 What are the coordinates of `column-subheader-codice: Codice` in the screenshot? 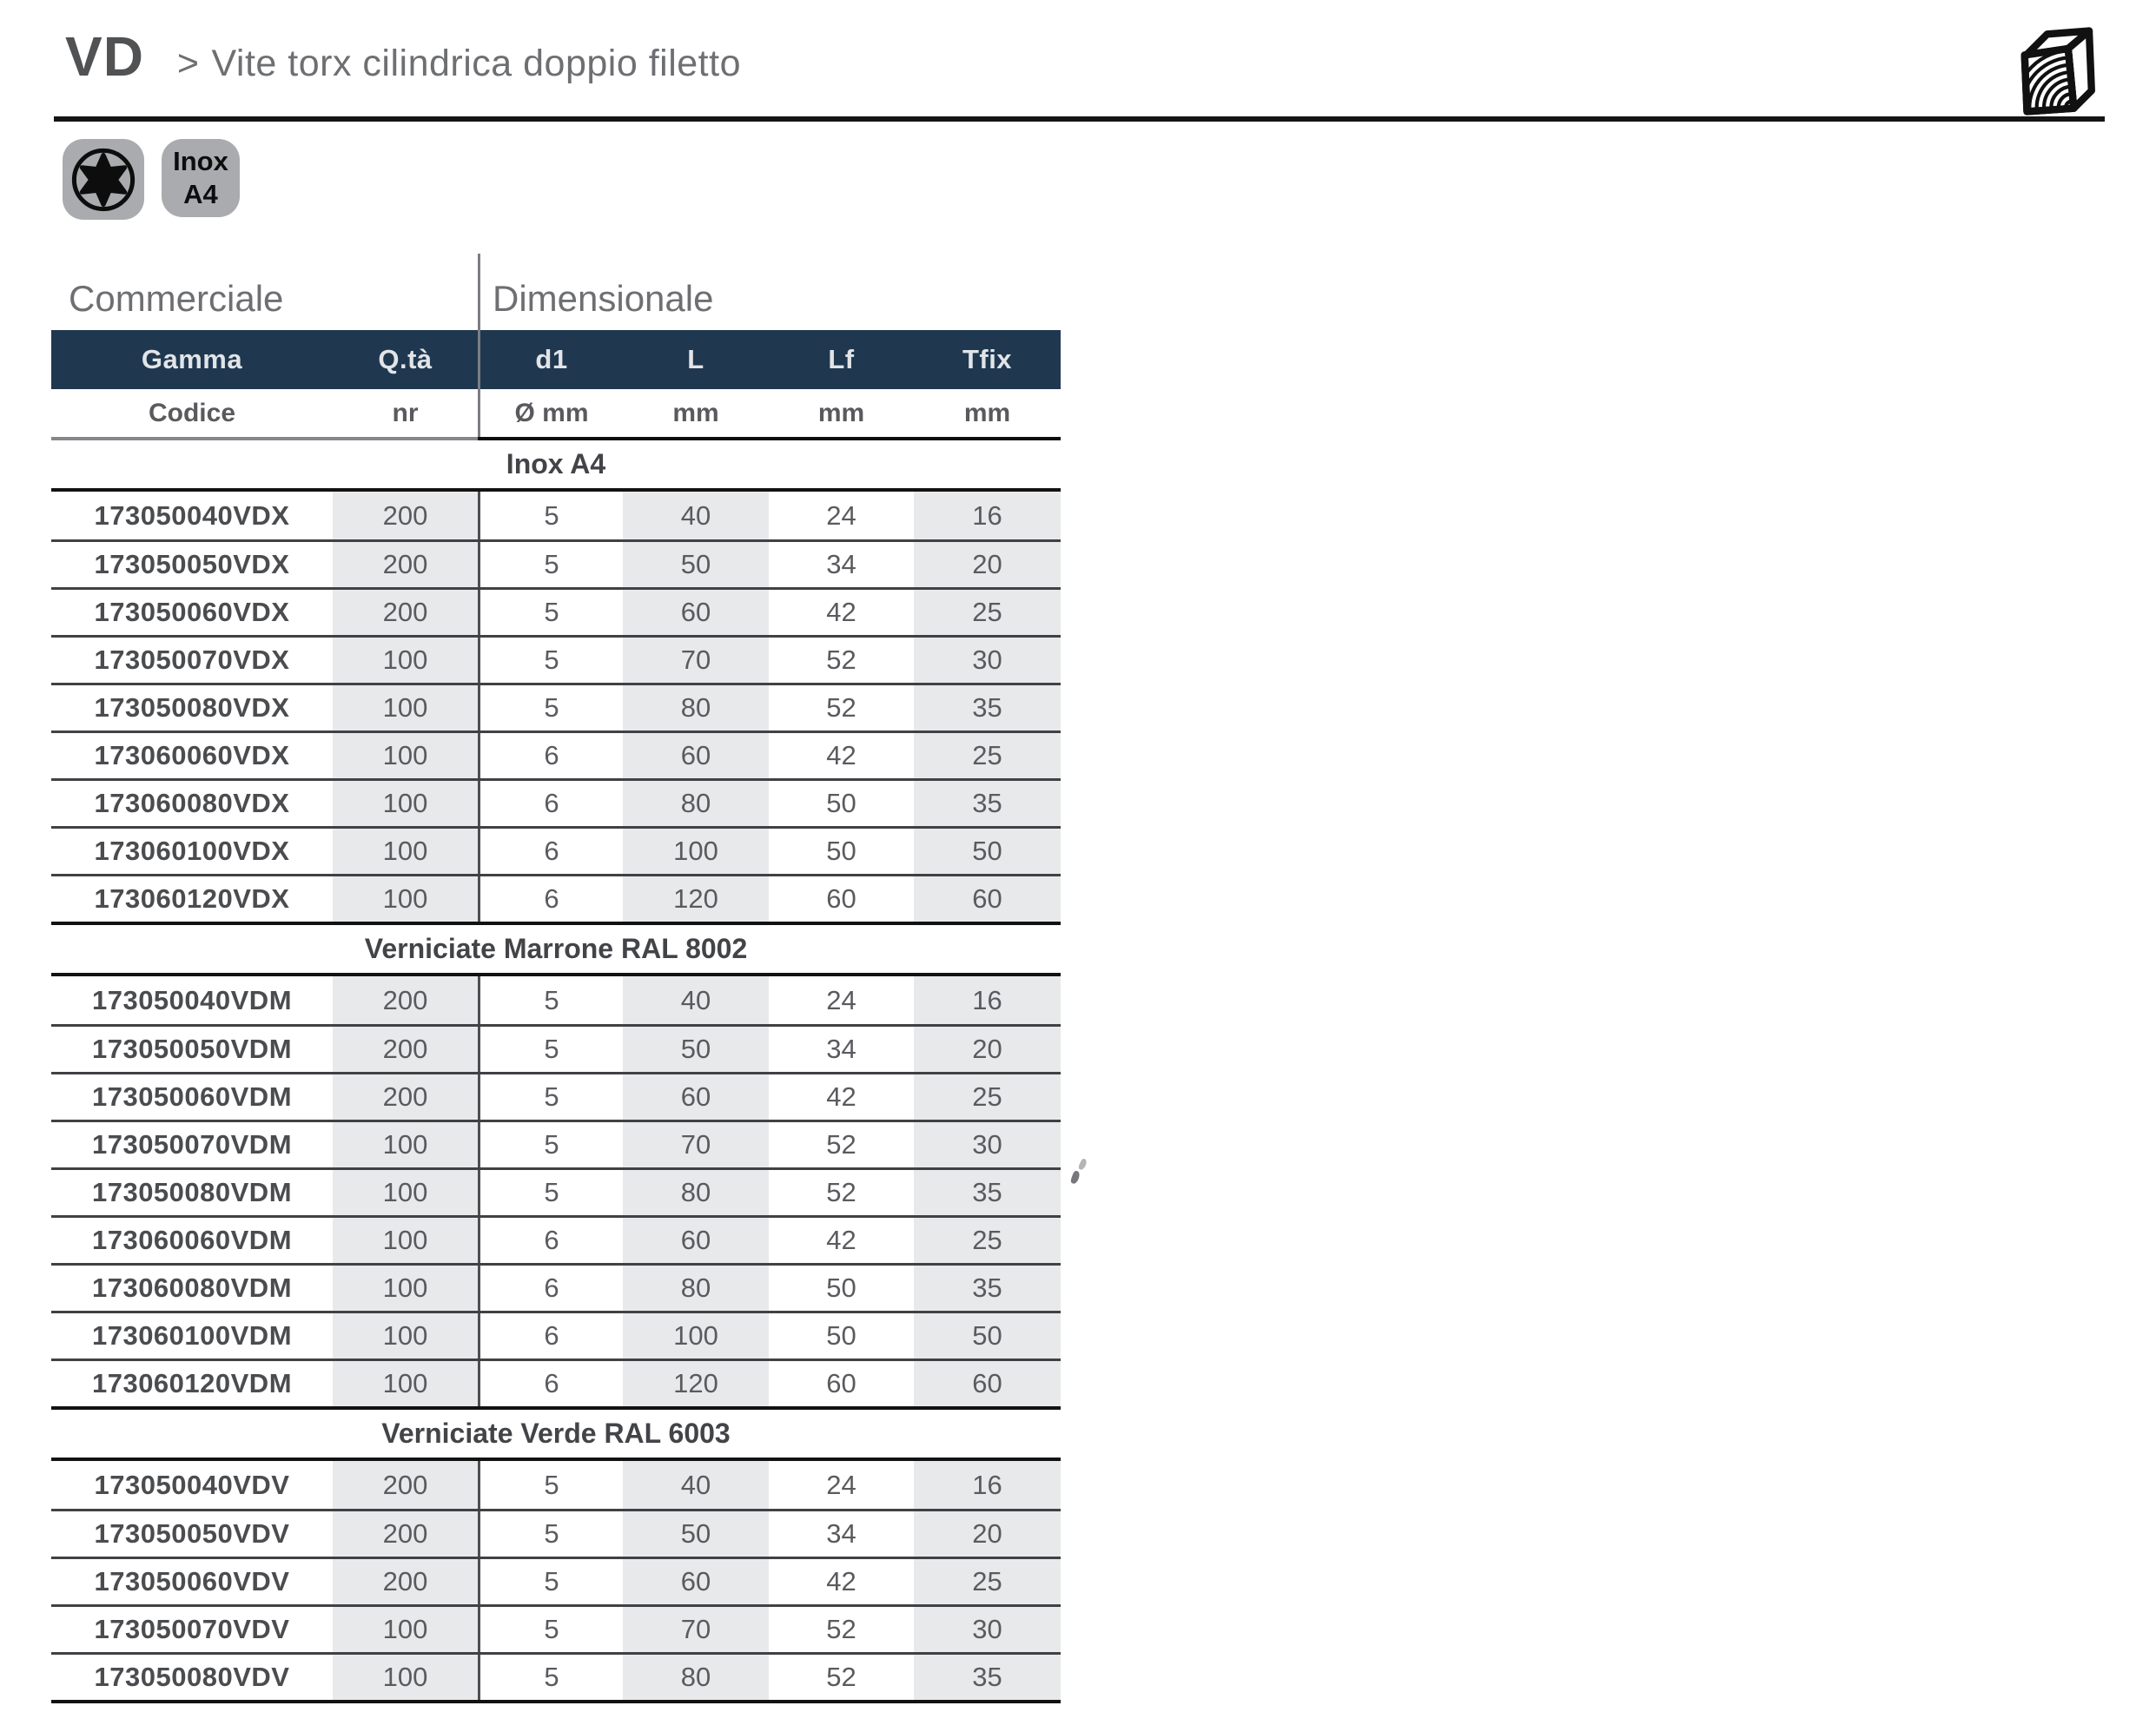 It's located at (192, 412).